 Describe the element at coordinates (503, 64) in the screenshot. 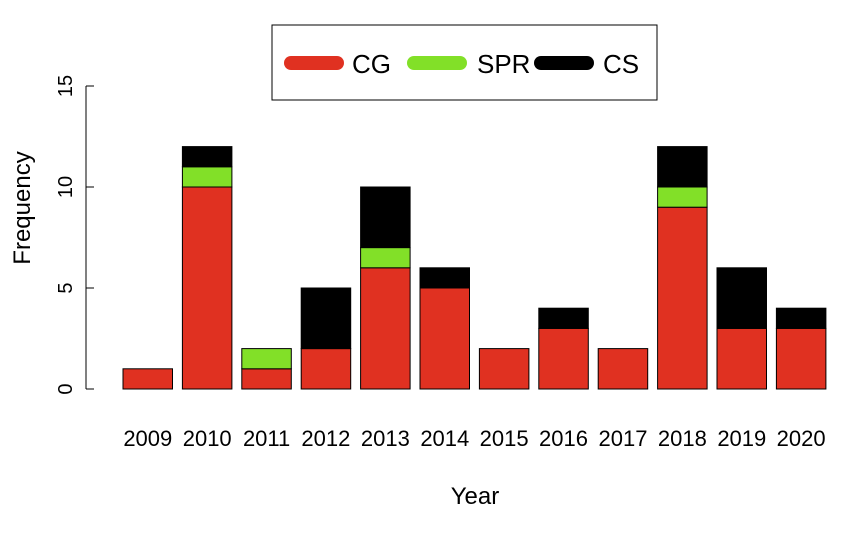

I see `legend-label-spr: SPR` at that location.